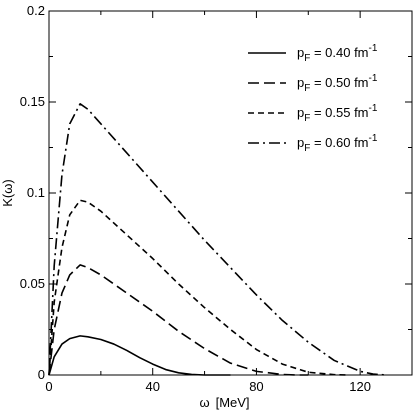 The width and height of the screenshot is (415, 415). I want to click on x-tick-label-1: 40, so click(152, 386).